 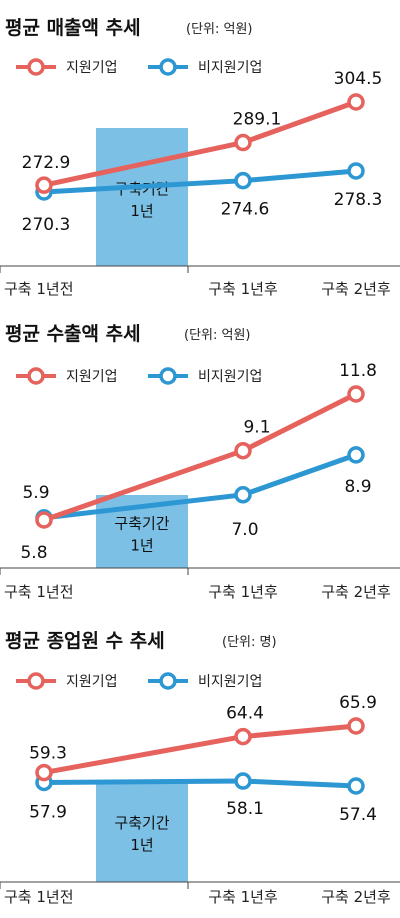 I want to click on chart-title: 평균 매출액 추세, so click(x=73, y=28).